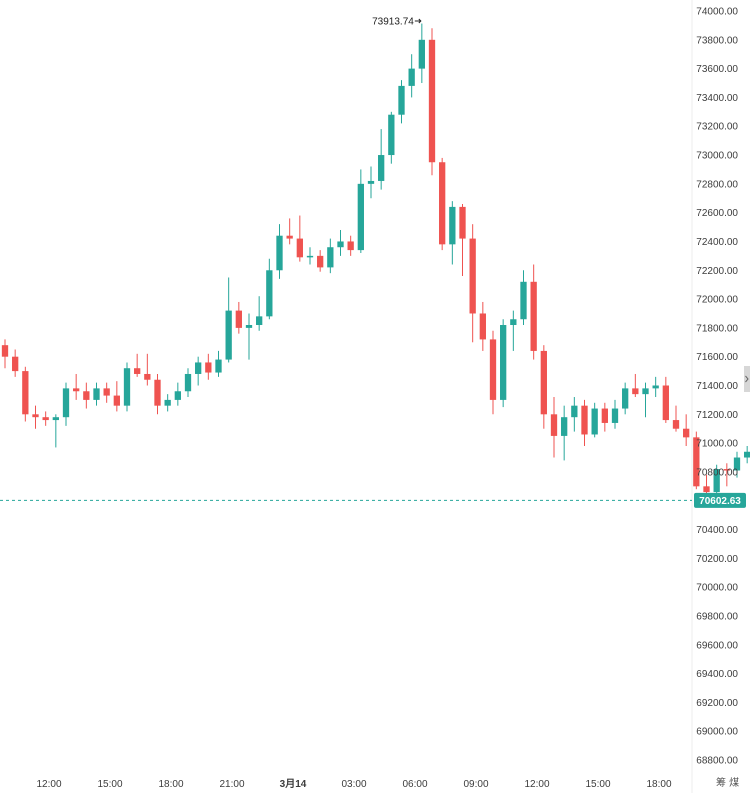 The height and width of the screenshot is (798, 750). What do you see at coordinates (717, 98) in the screenshot?
I see `y-tick-label: 73400.00` at bounding box center [717, 98].